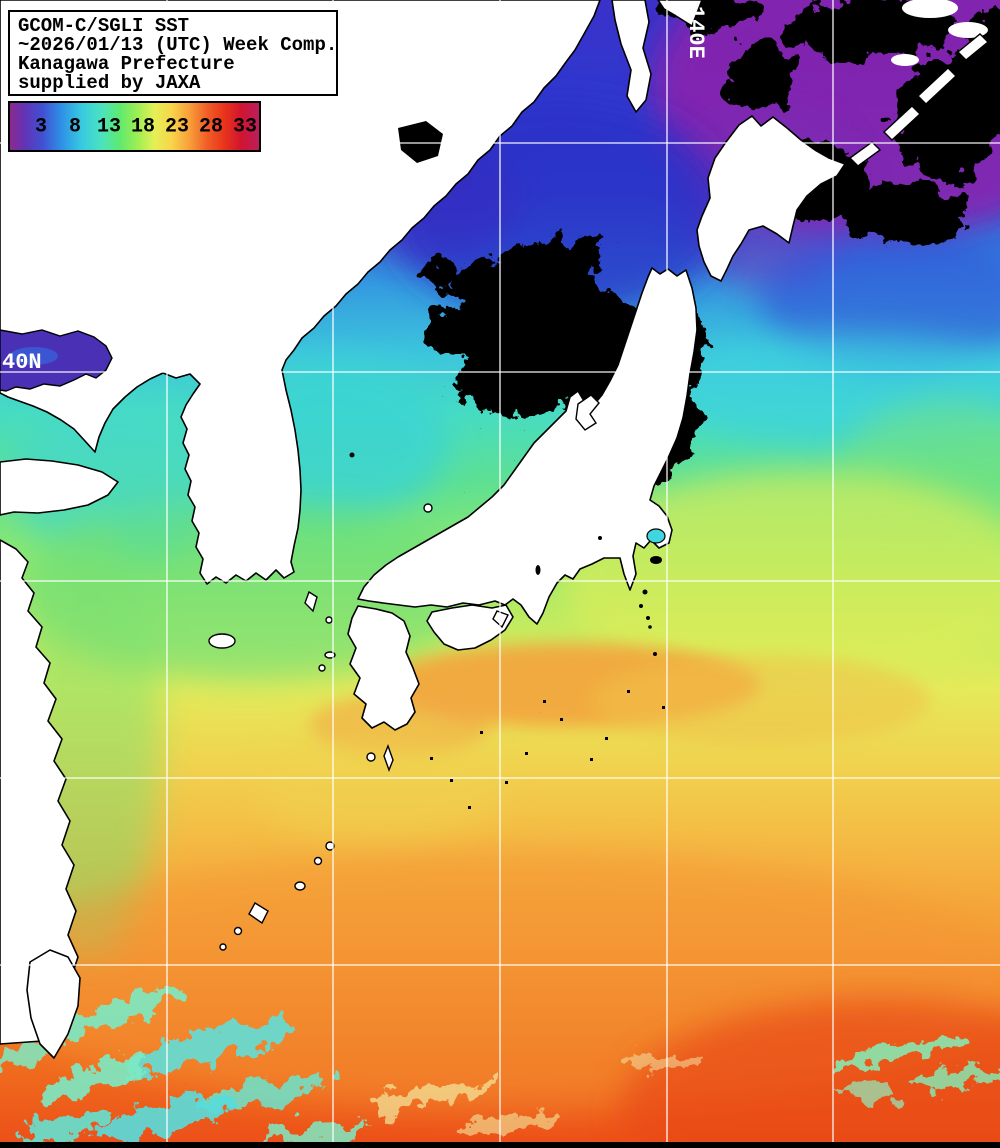 The image size is (1000, 1148). I want to click on sea-tokyo-bay, so click(656, 536).